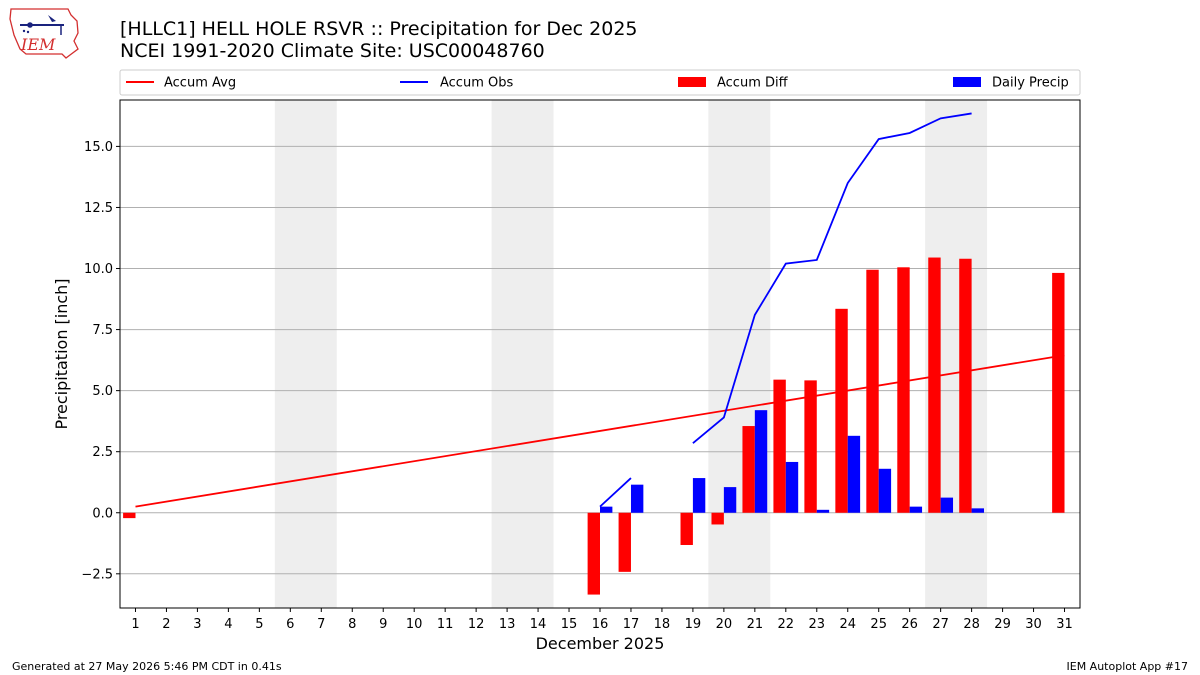 The height and width of the screenshot is (675, 1200). Describe the element at coordinates (1033, 624) in the screenshot. I see `x-tick-label: 30` at that location.